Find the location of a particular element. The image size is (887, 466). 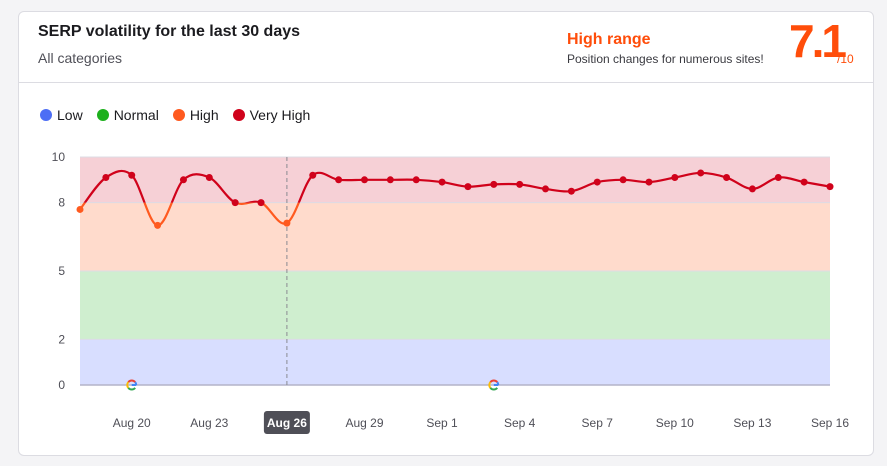

y-tick-label: 0 is located at coordinates (61, 385).